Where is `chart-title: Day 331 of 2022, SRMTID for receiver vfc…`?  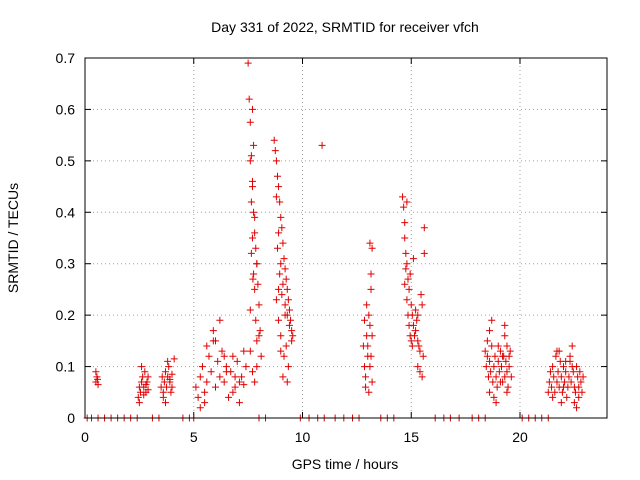 chart-title: Day 331 of 2022, SRMTID for receiver vfc… is located at coordinates (345, 27).